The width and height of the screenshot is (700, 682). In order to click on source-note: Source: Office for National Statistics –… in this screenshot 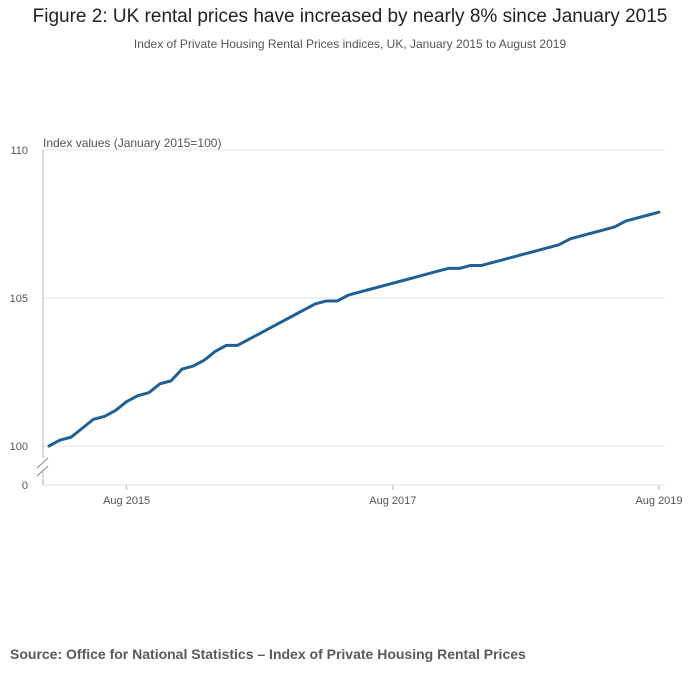, I will do `click(268, 654)`.